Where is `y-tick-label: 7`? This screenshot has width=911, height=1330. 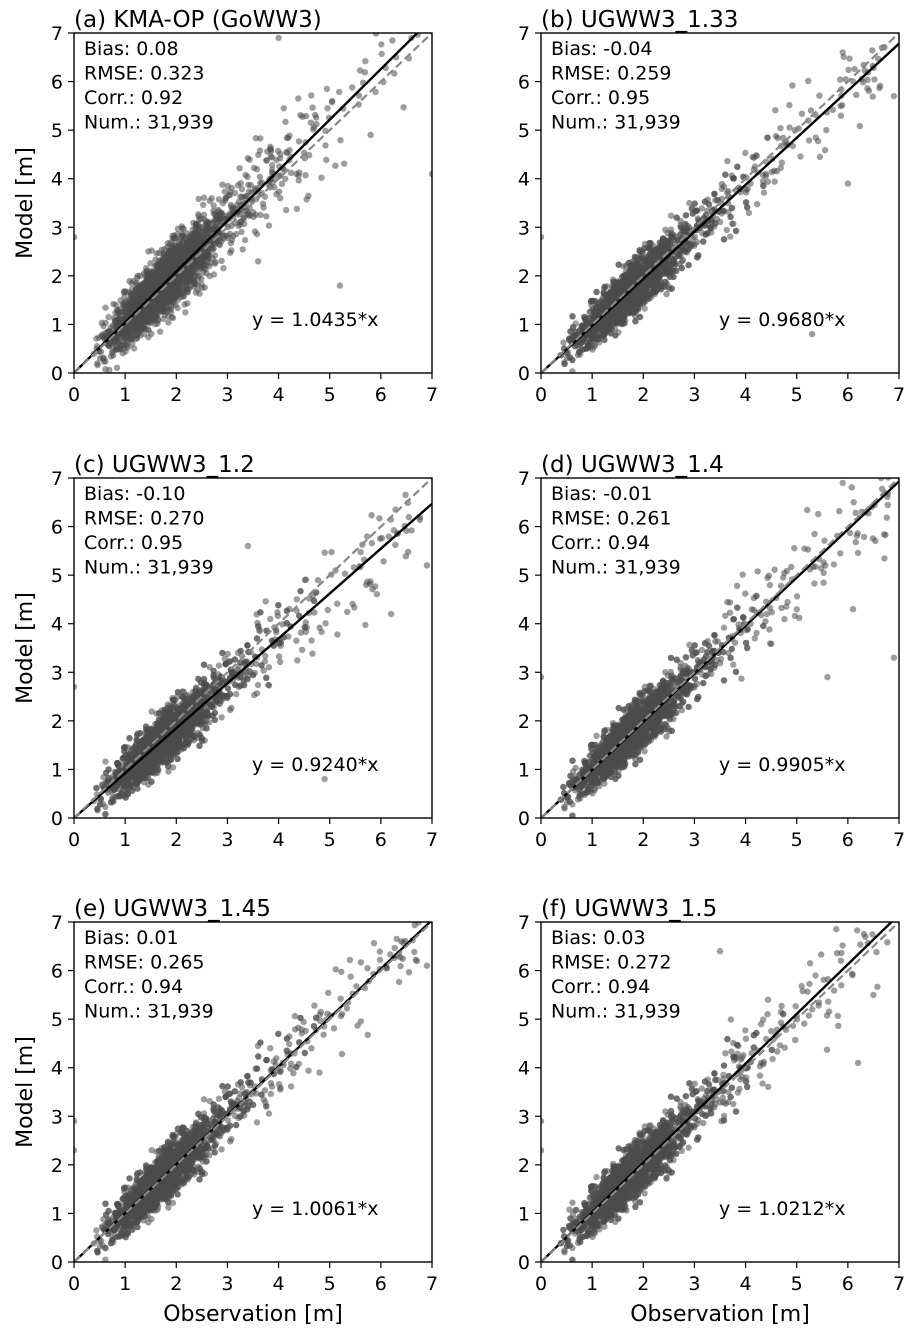
y-tick-label: 7 is located at coordinates (57, 34).